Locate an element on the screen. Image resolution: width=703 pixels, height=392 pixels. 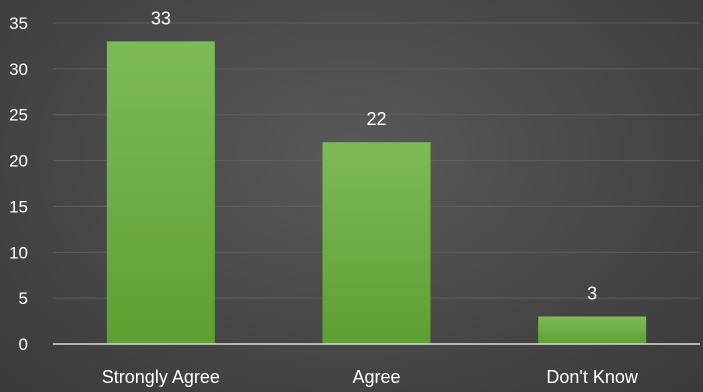
x-category-label: Strongly Agree is located at coordinates (161, 377).